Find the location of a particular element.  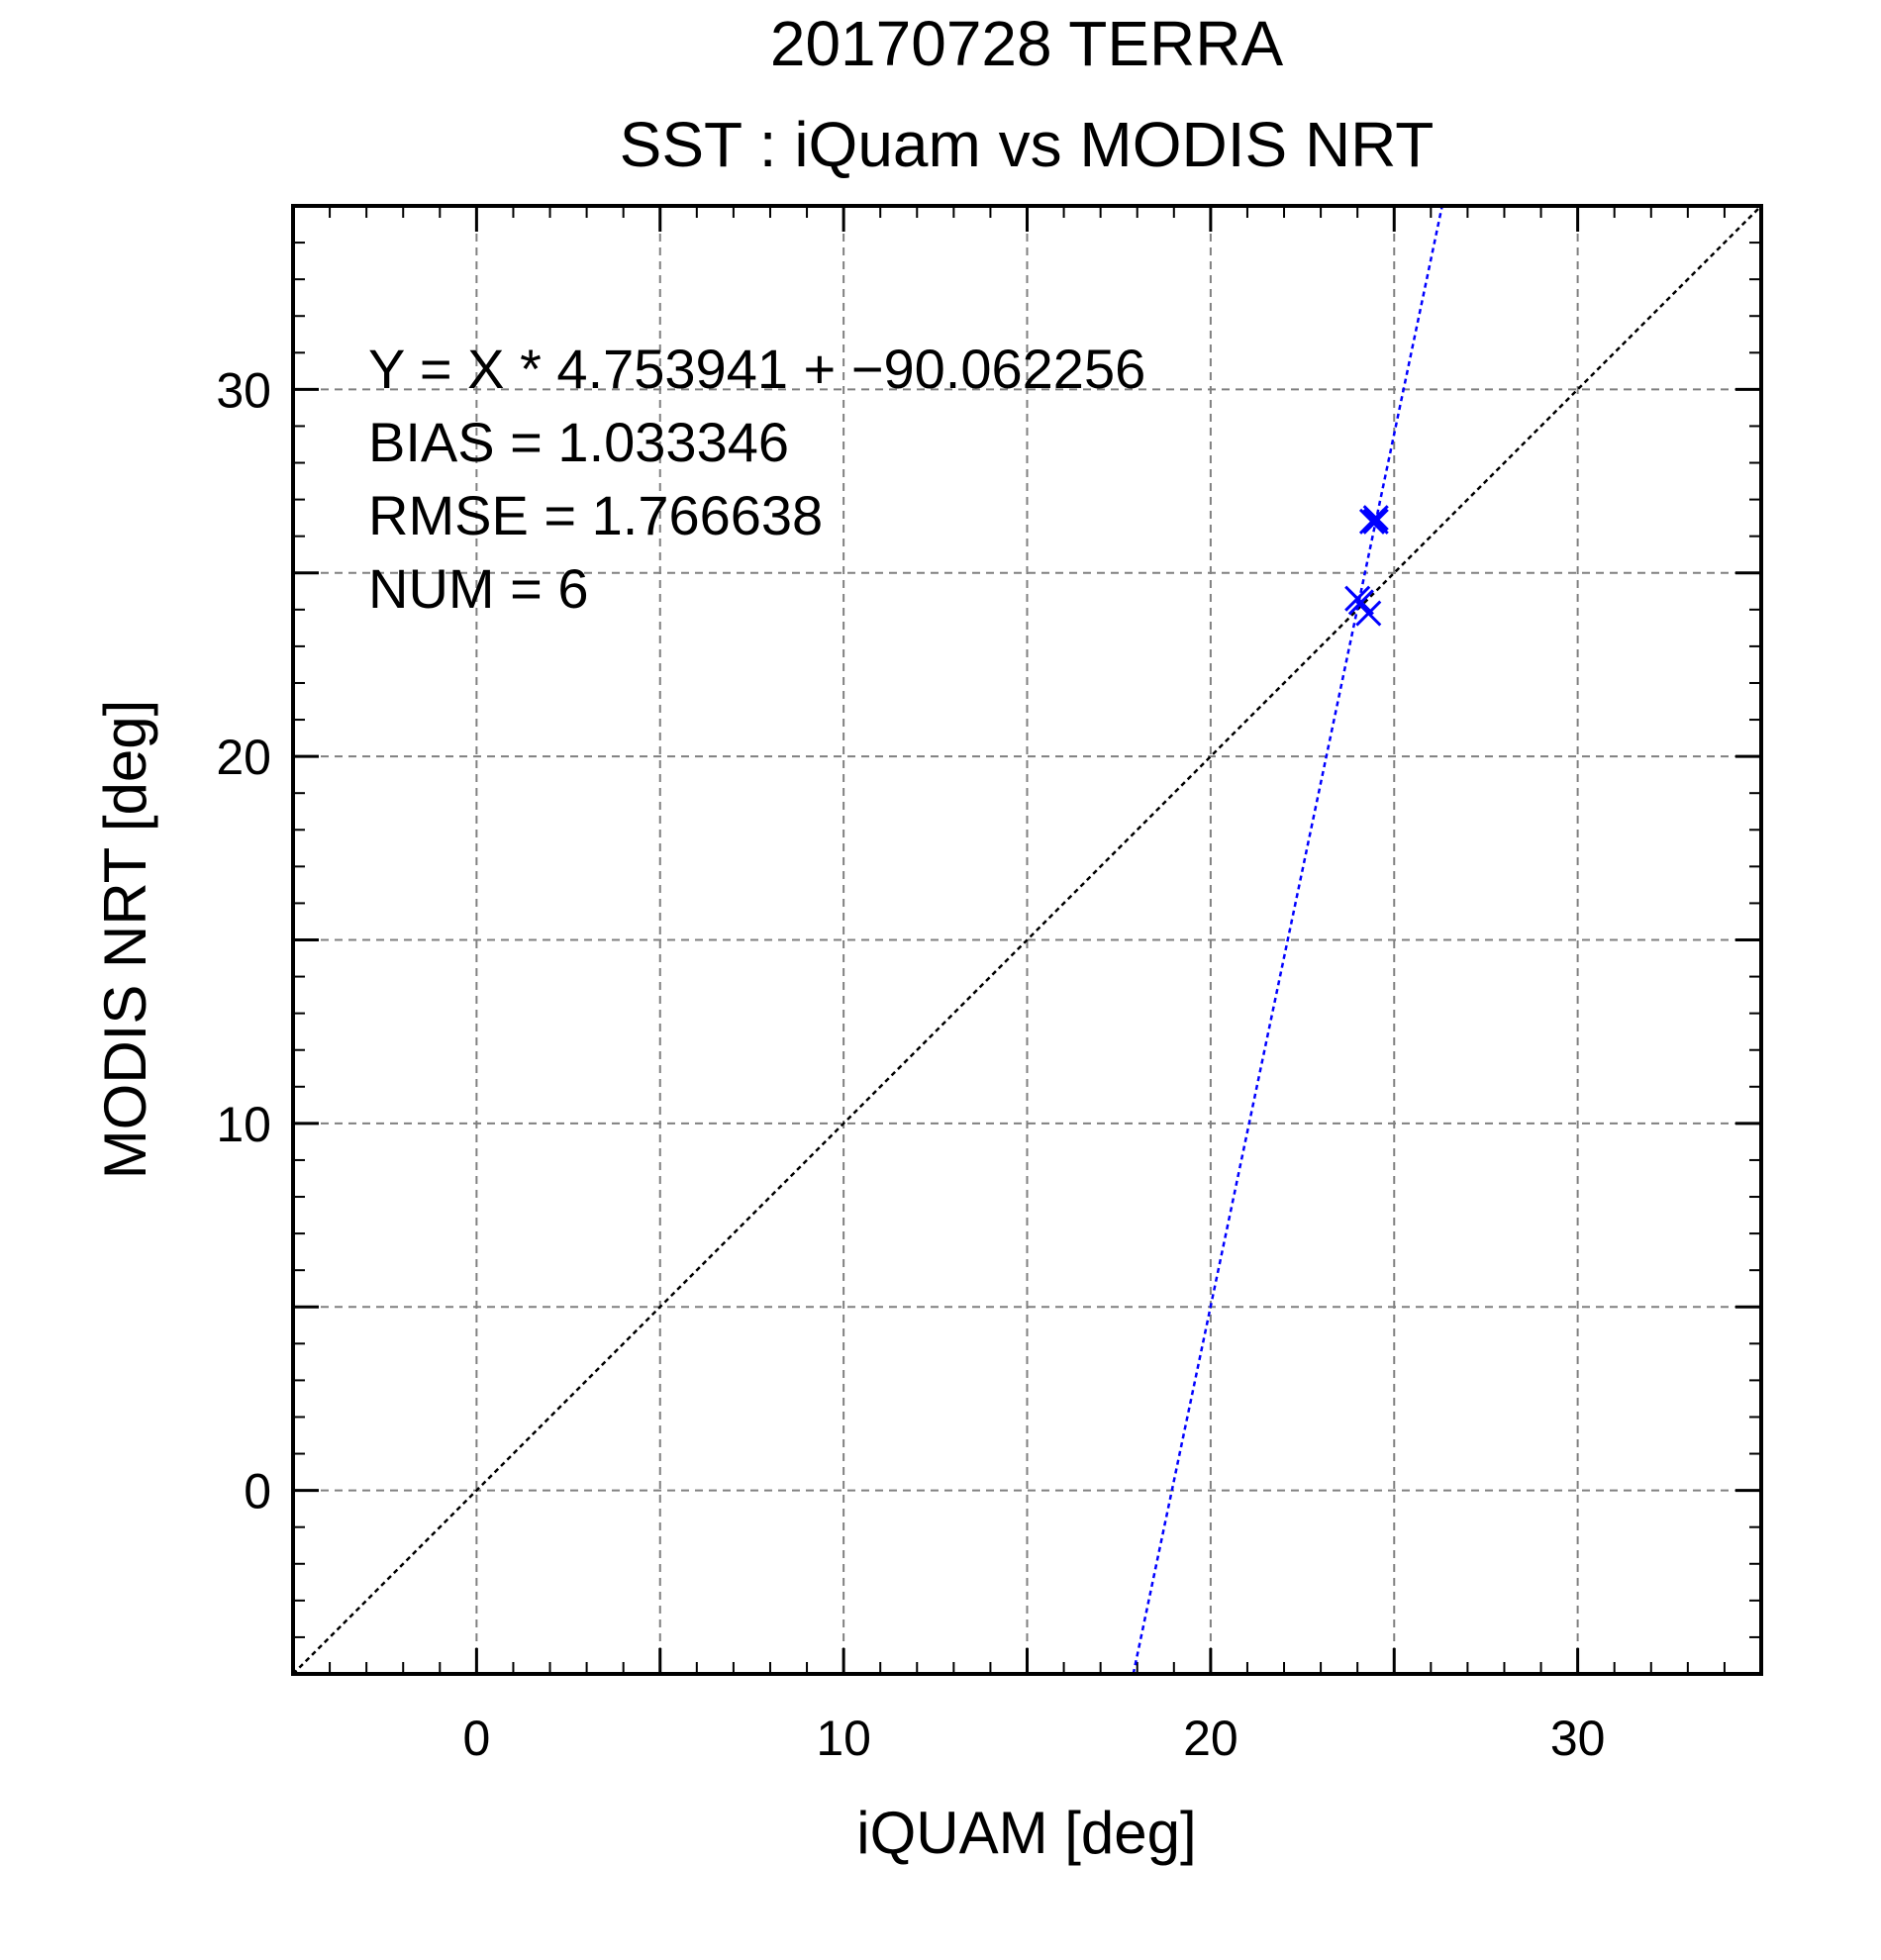

x-tick-labels: 0 10 20 30 is located at coordinates (1033, 1738).